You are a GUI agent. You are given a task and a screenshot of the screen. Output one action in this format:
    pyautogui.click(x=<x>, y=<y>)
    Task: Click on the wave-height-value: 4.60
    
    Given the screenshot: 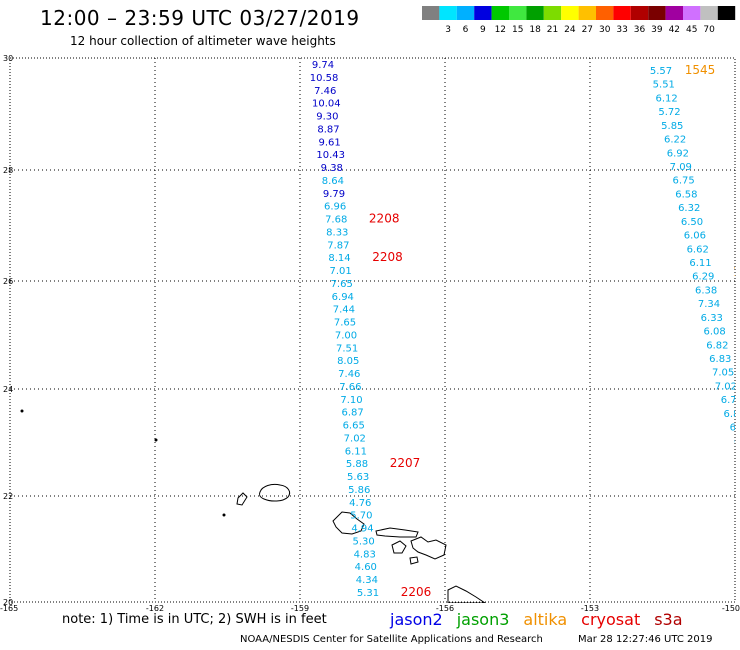 What is the action you would take?
    pyautogui.click(x=366, y=567)
    